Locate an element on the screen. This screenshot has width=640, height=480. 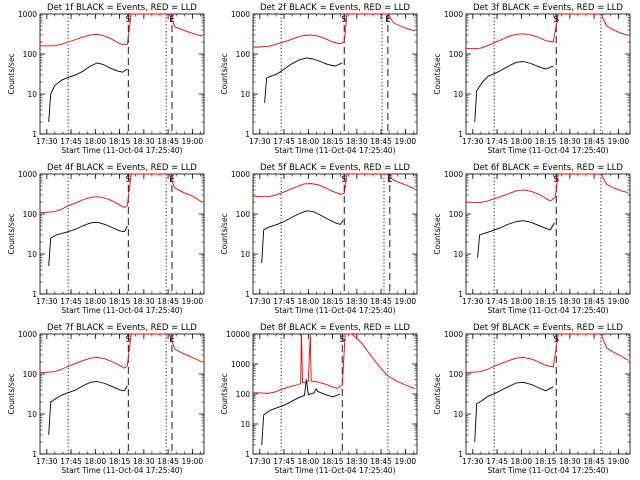
marker-label: E is located at coordinates (388, 20).